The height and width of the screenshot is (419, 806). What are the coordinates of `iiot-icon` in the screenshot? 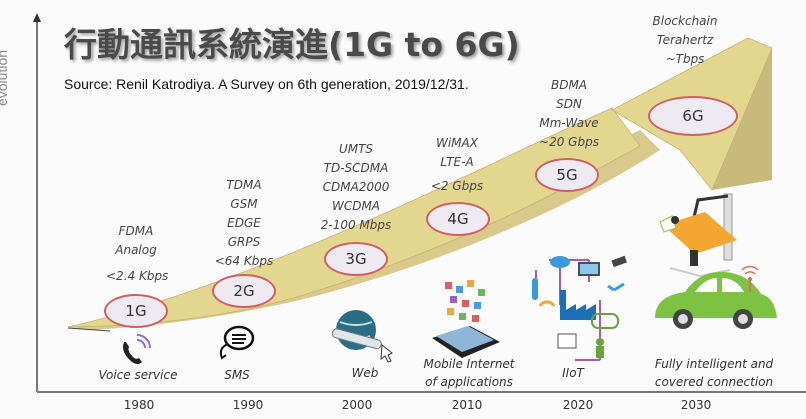 It's located at (579, 308).